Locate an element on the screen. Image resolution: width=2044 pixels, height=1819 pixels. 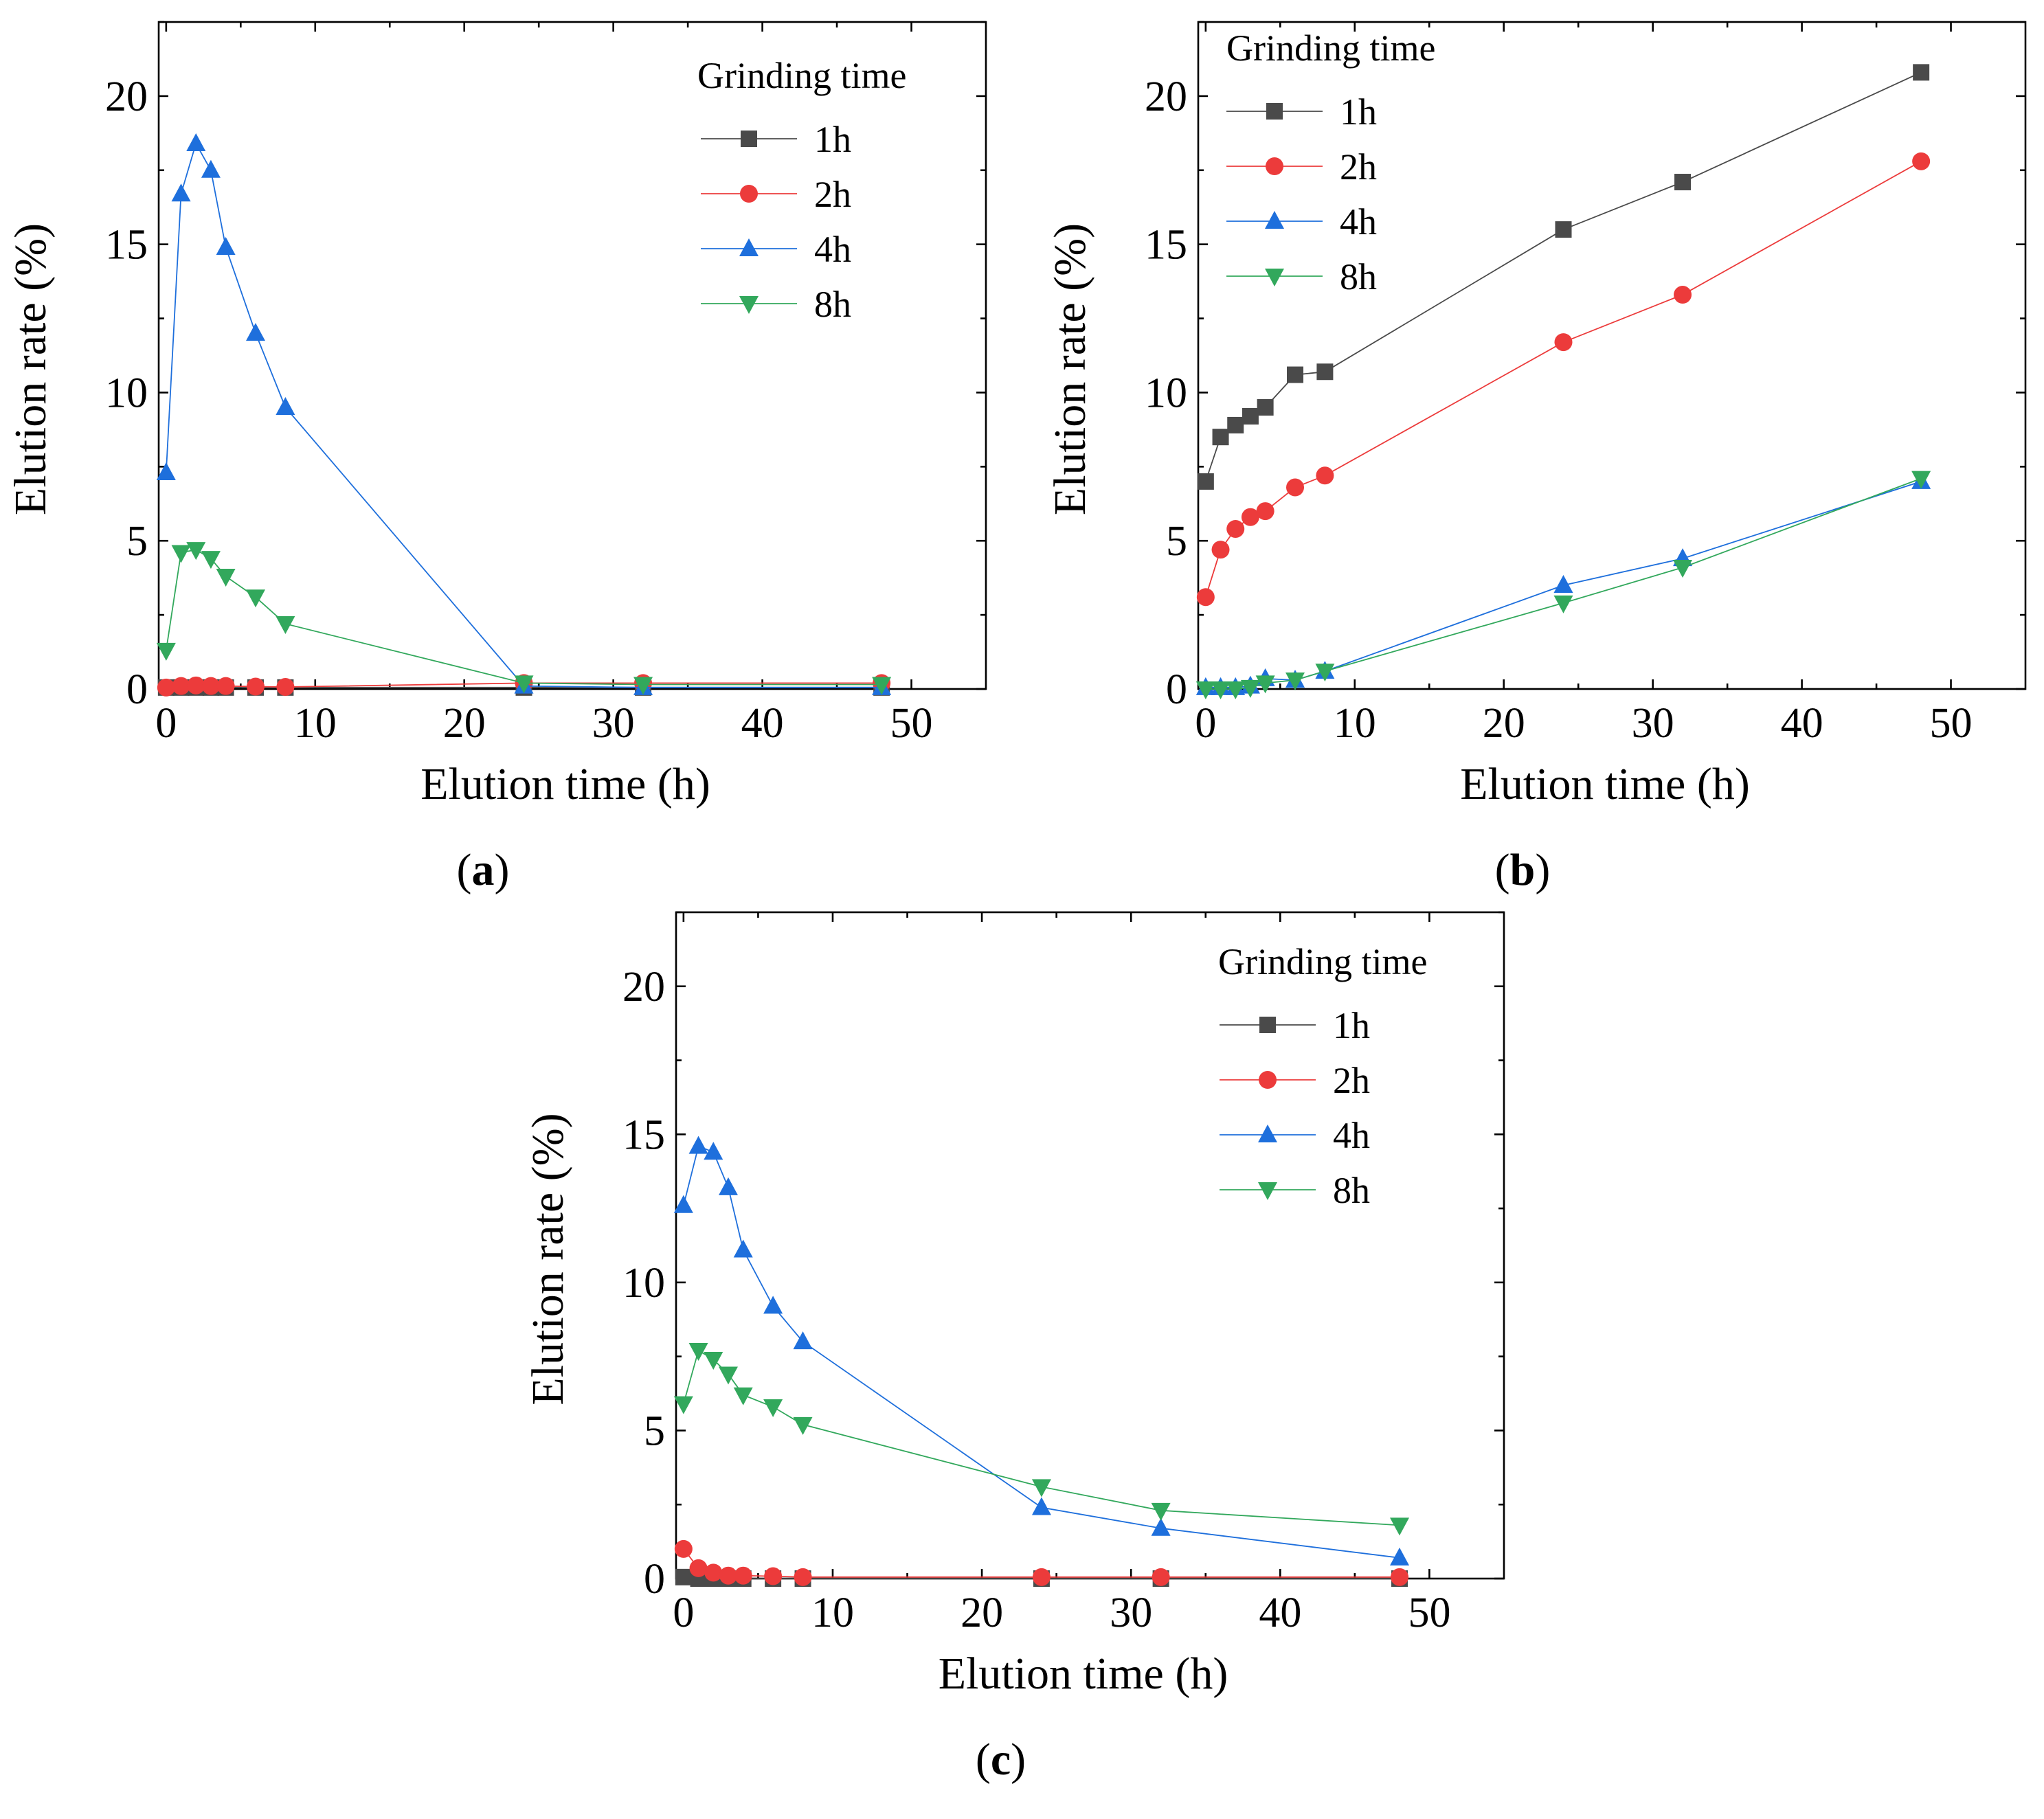
legend-marker-1h is located at coordinates (1267, 1025).